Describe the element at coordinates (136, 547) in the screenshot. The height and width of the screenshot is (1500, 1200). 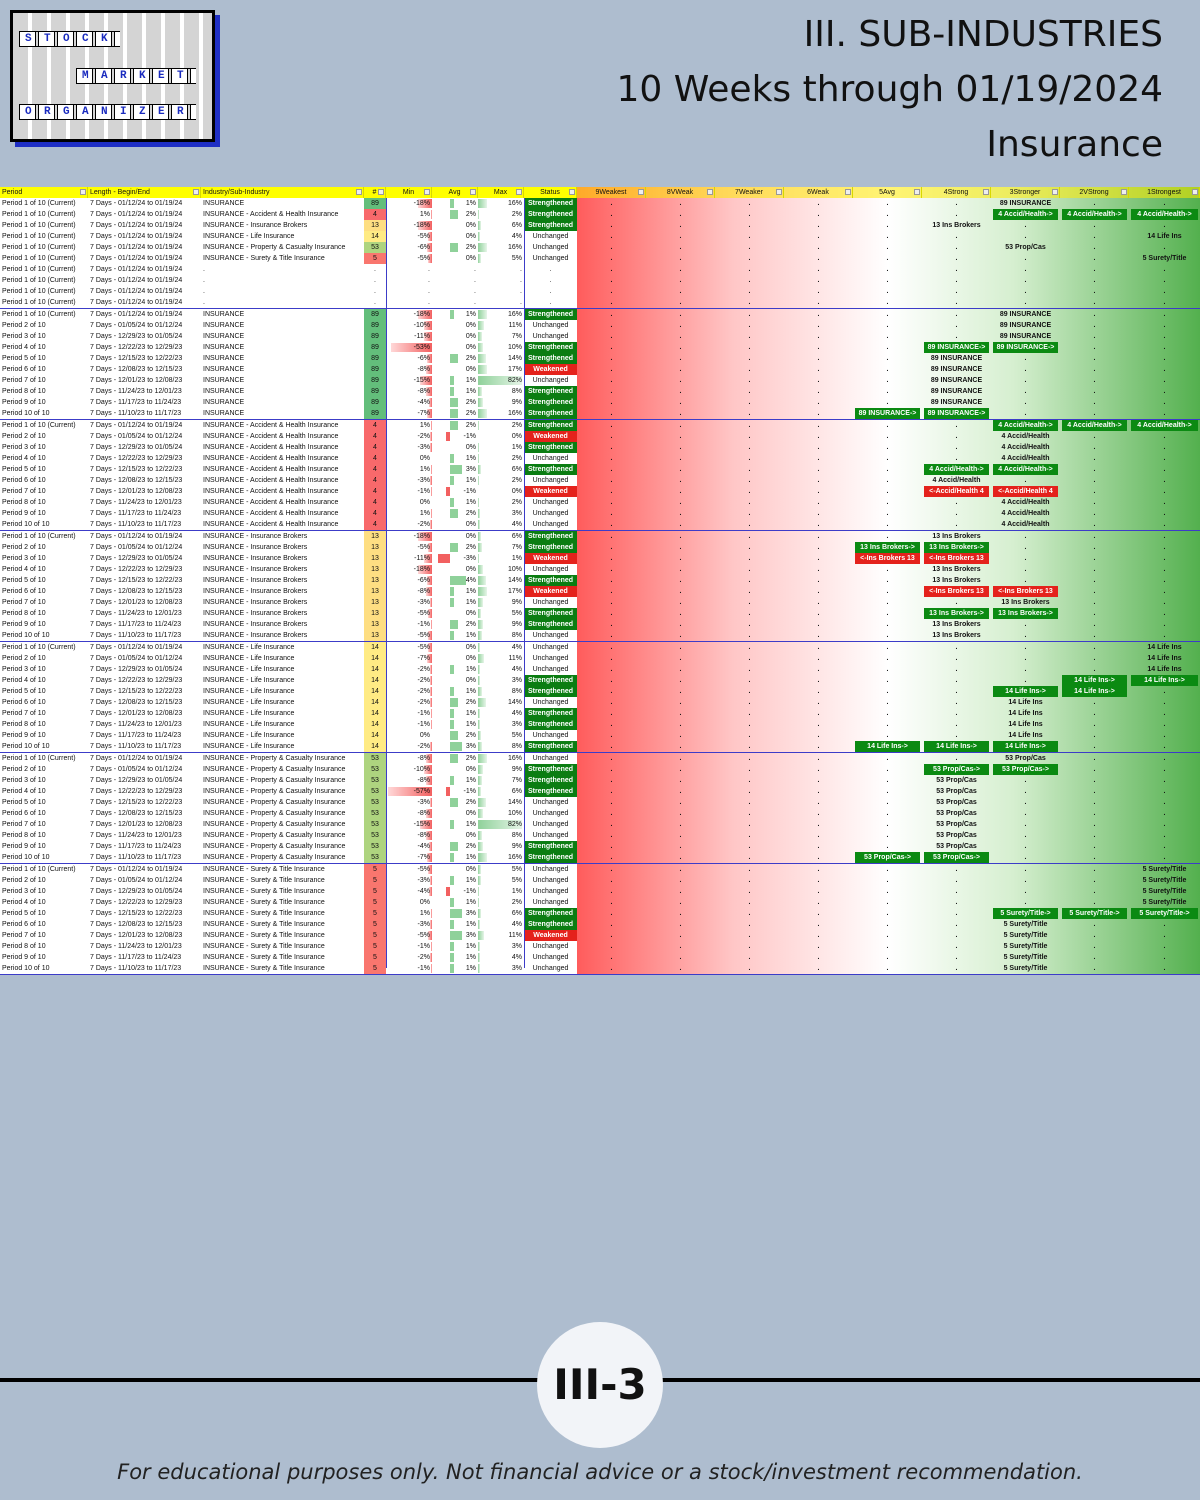
I see `cell-text: 7 Days - 01/05/24 to 01/12/24` at that location.